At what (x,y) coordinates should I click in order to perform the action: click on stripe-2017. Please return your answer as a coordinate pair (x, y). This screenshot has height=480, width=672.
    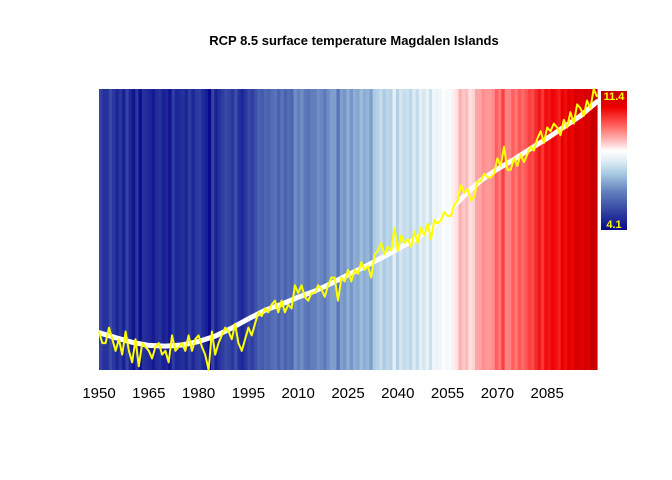
    Looking at the image, I should click on (321, 229).